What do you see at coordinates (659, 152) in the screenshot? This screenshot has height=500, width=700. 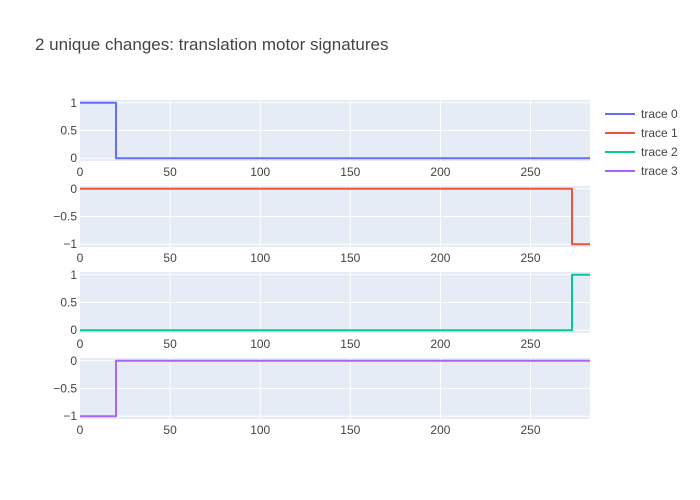 I see `legend-label-trace-2: trace 2` at bounding box center [659, 152].